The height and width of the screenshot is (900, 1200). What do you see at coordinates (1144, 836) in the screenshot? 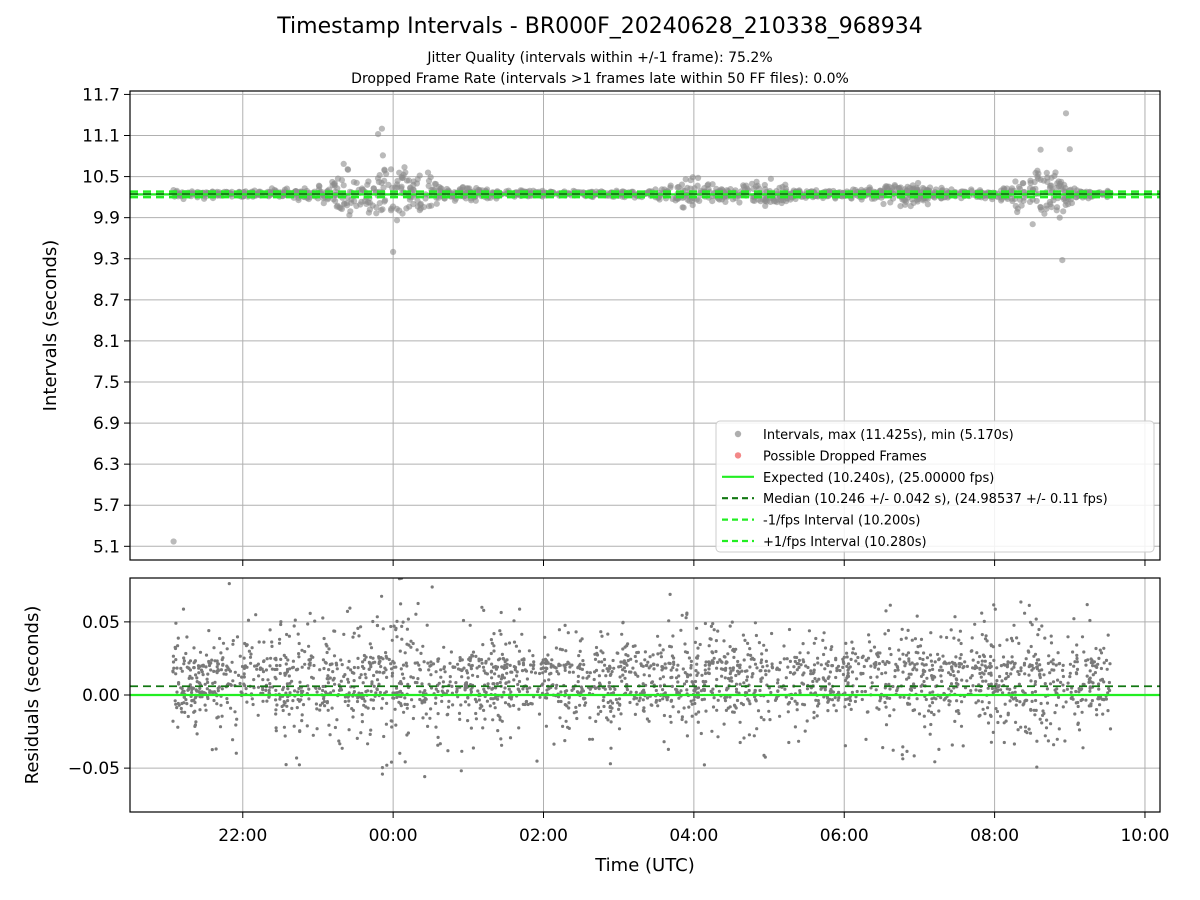
I see `x-tick-label: 10:00` at bounding box center [1144, 836].